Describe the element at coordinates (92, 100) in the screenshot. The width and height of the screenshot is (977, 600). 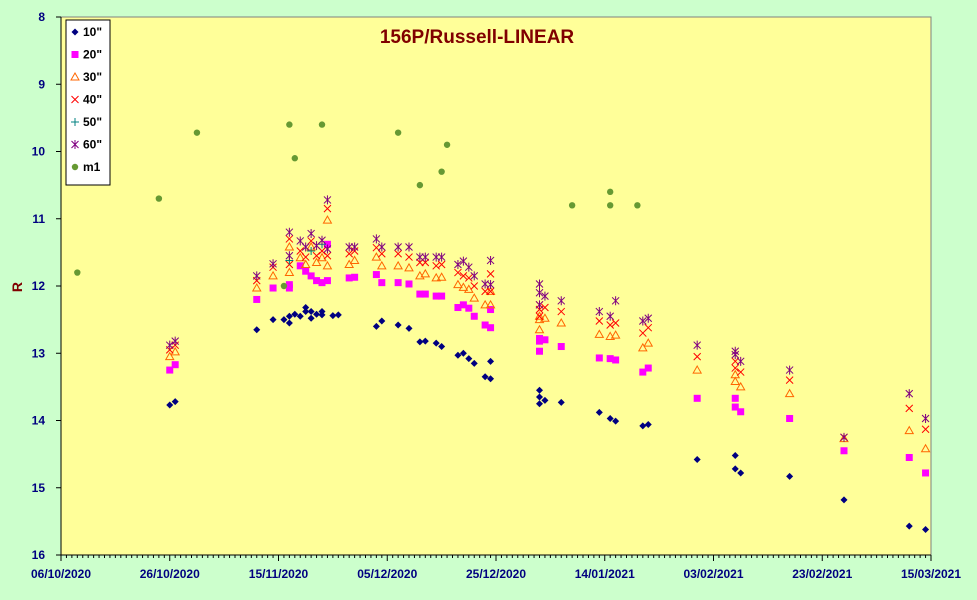
I see `legend-label: 40"` at that location.